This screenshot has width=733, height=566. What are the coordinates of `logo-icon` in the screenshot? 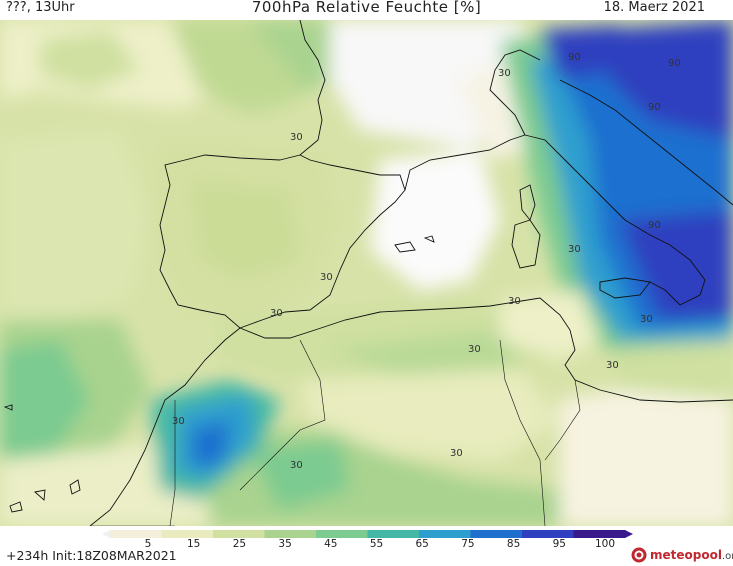 It's located at (639, 555).